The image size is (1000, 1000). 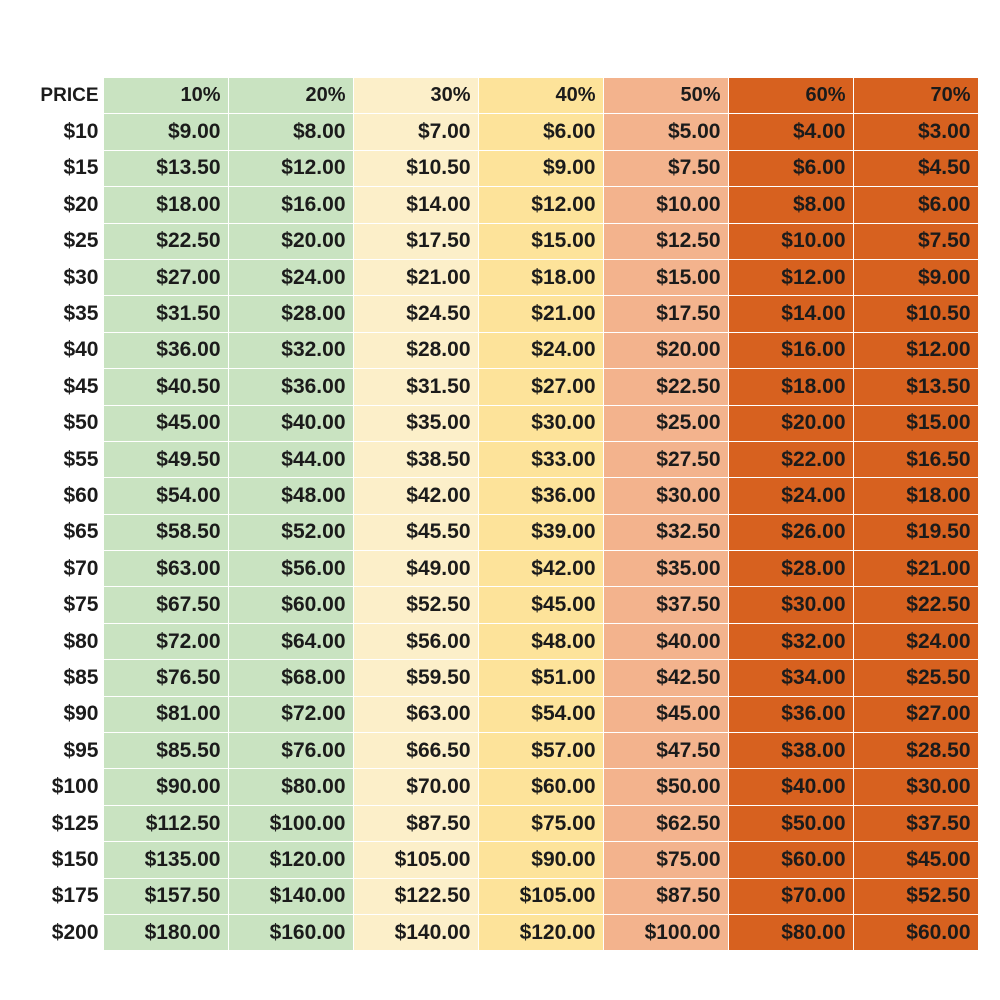 I want to click on discounted-price-cell: $37.50, so click(x=915, y=823).